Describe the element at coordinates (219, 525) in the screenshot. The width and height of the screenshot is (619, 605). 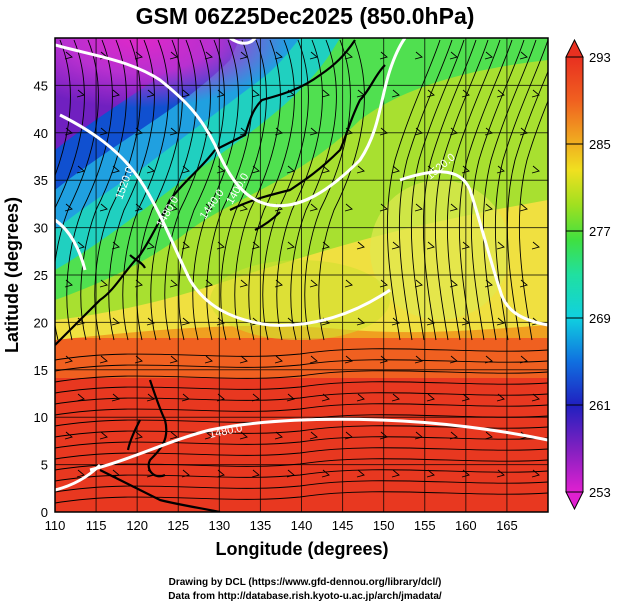
I see `x-tick-label: 130` at that location.